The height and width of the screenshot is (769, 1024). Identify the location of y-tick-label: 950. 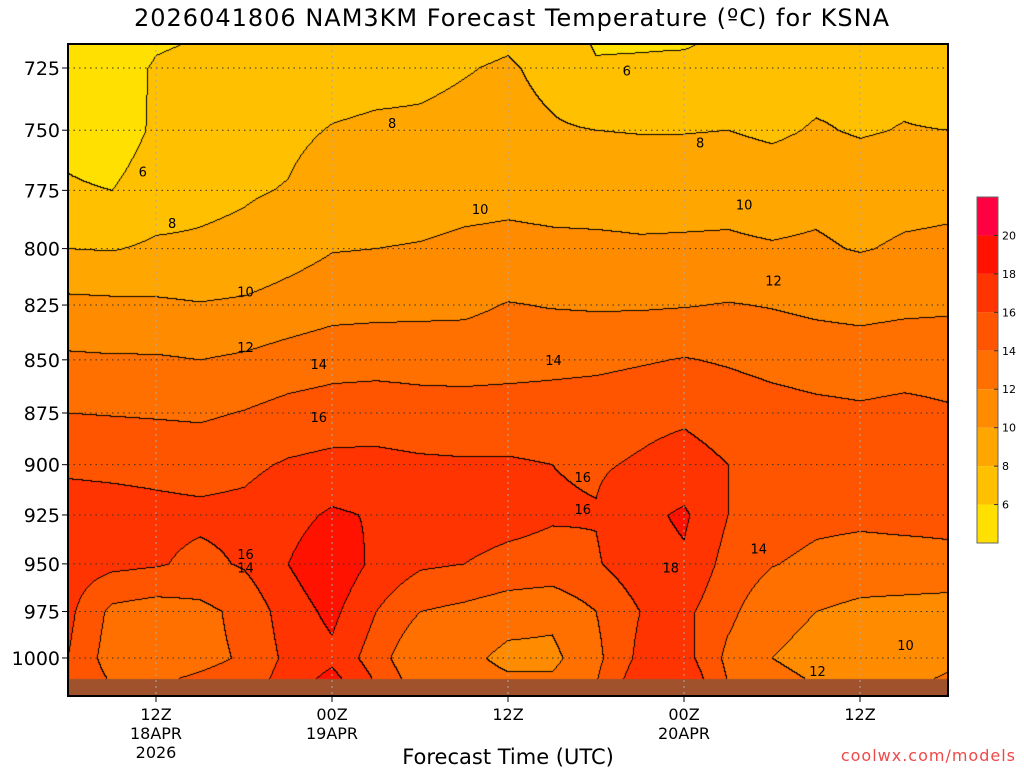
(42, 565).